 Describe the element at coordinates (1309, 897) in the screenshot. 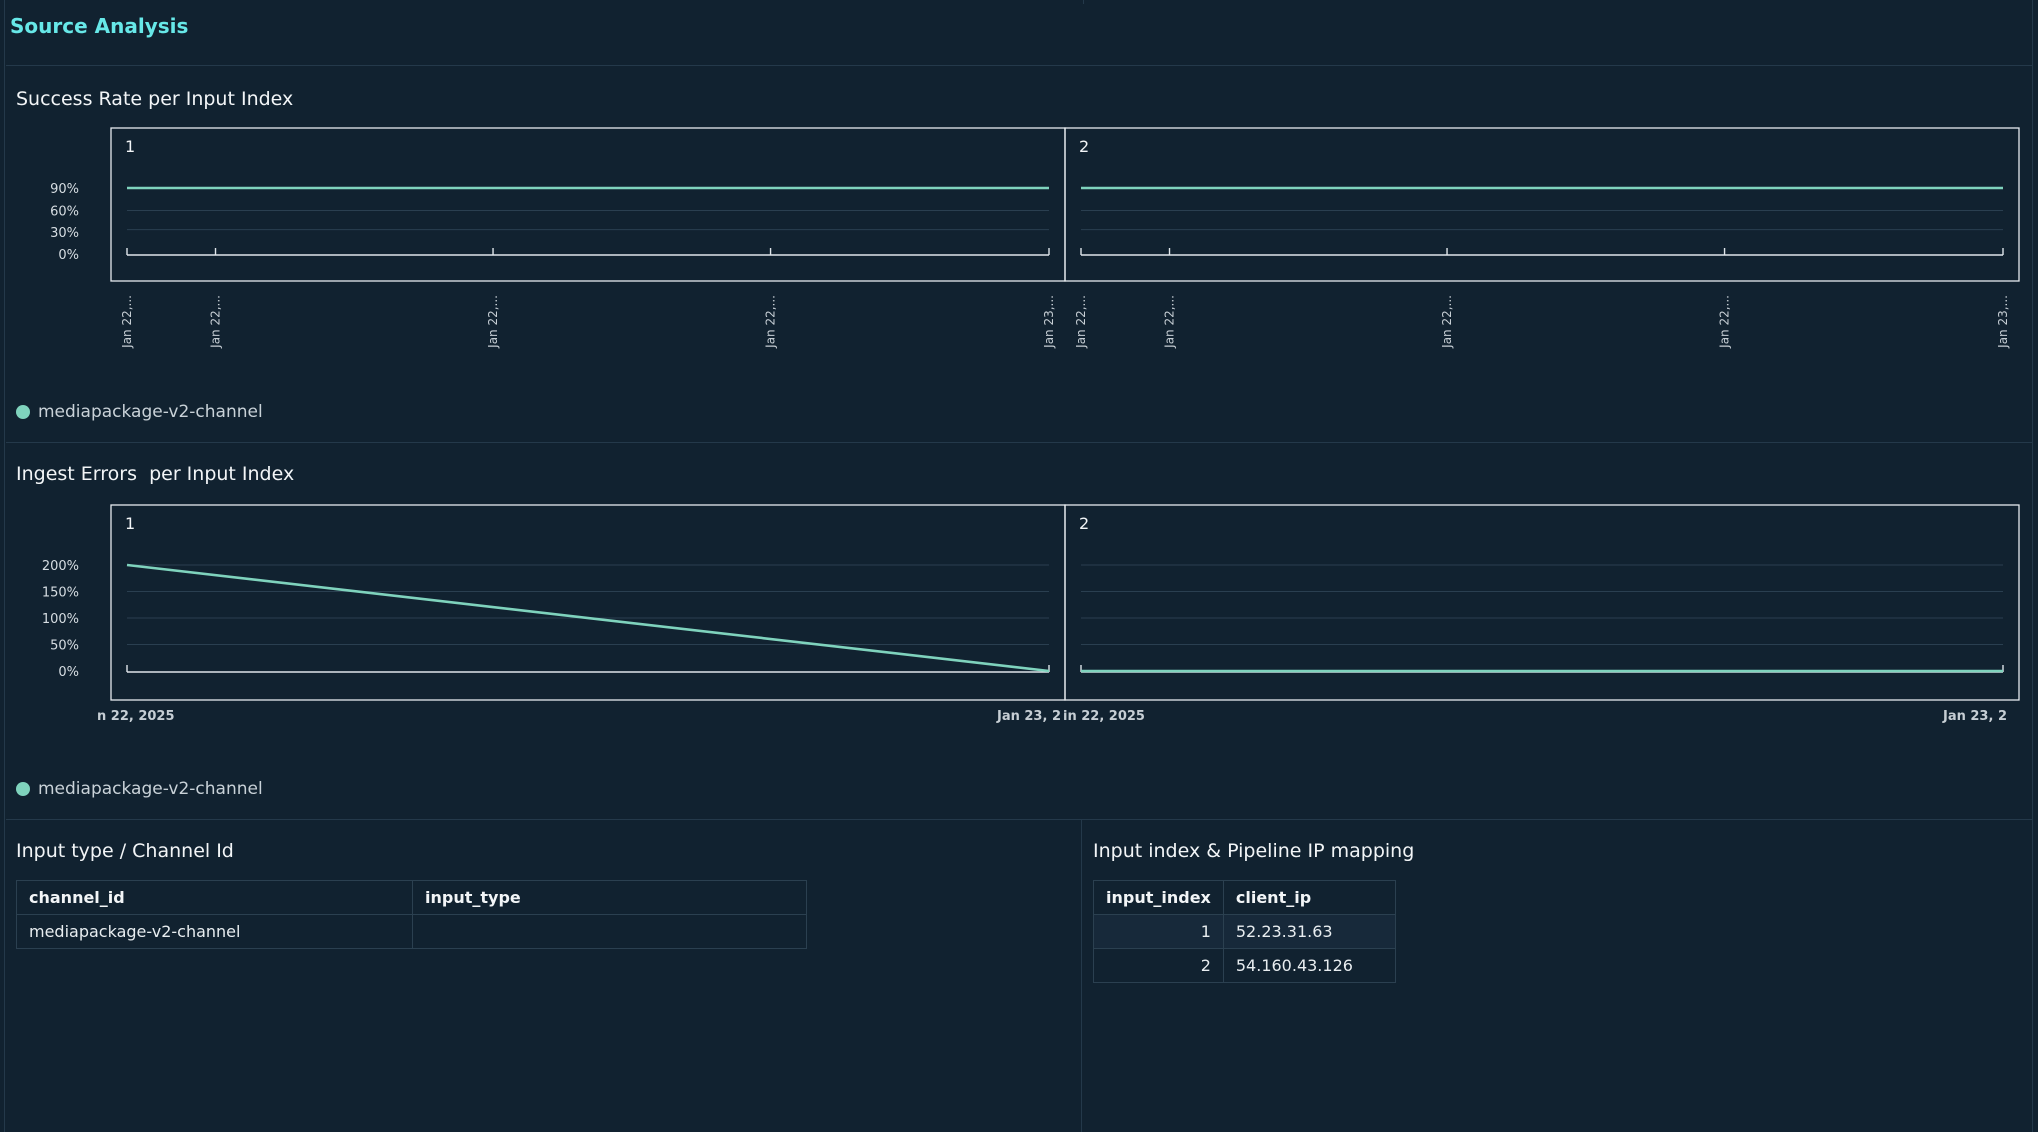

I see `column-header-client-ip: client_ip` at that location.